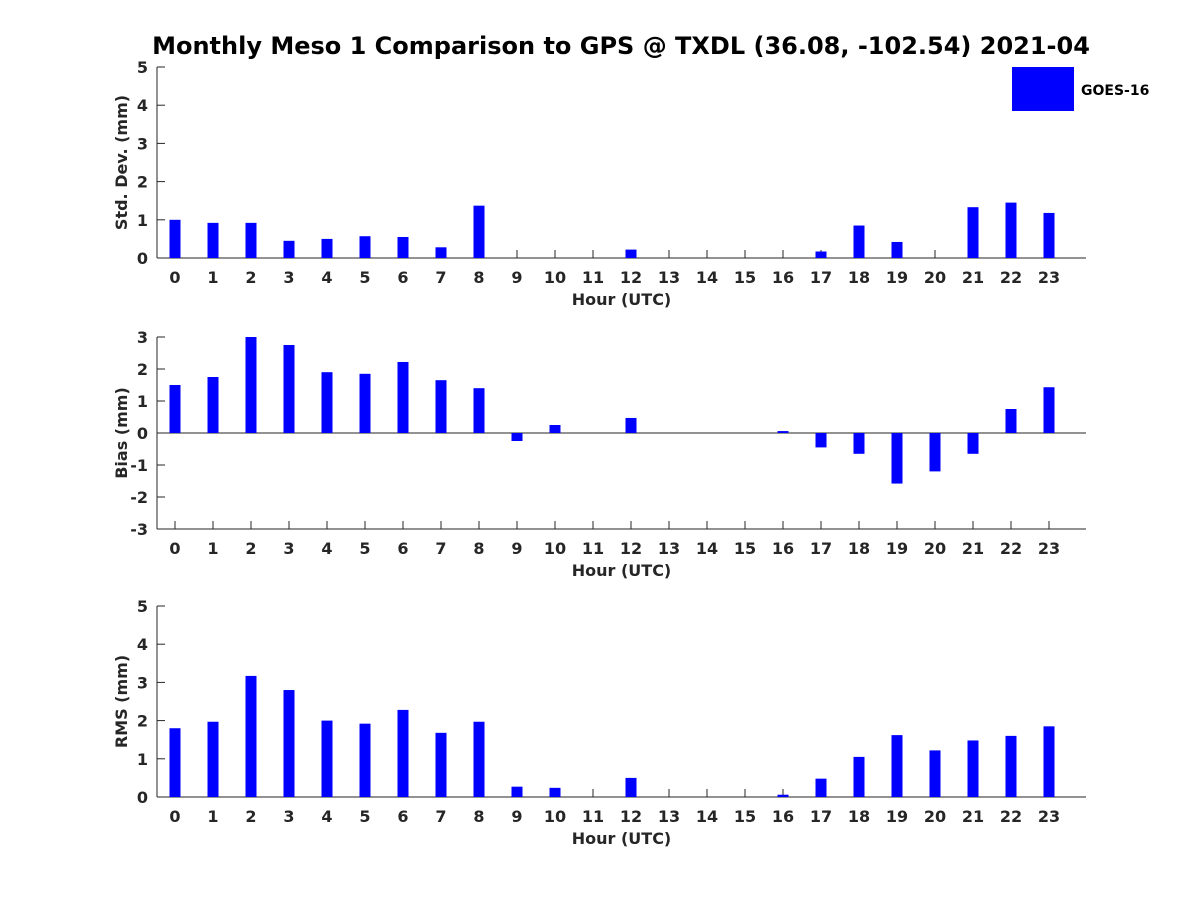 The image size is (1200, 900). What do you see at coordinates (707, 816) in the screenshot?
I see `x-tick-label: 14` at bounding box center [707, 816].